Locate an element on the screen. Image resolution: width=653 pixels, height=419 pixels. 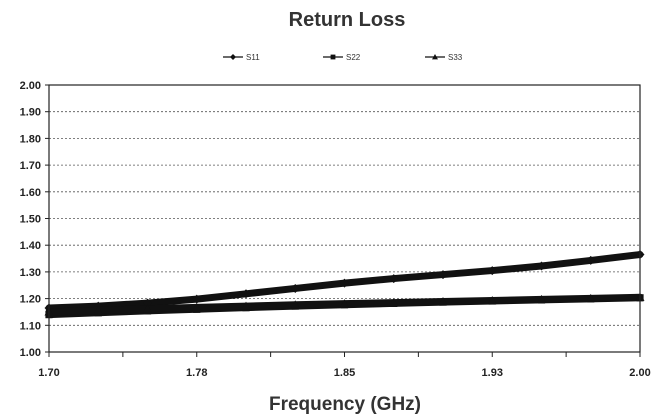
x-axis-label: Frequency (GHz) is located at coordinates (345, 404).